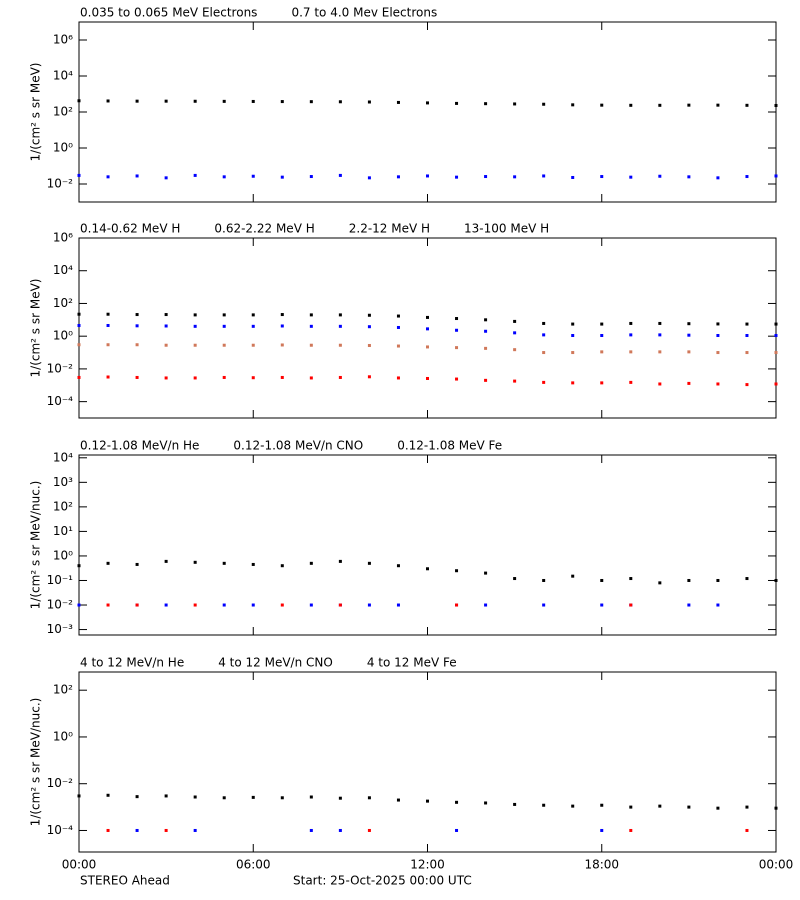 This screenshot has height=900, width=800. What do you see at coordinates (264, 229) in the screenshot?
I see `legend-entry: 0.62-2.22 MeV H` at bounding box center [264, 229].